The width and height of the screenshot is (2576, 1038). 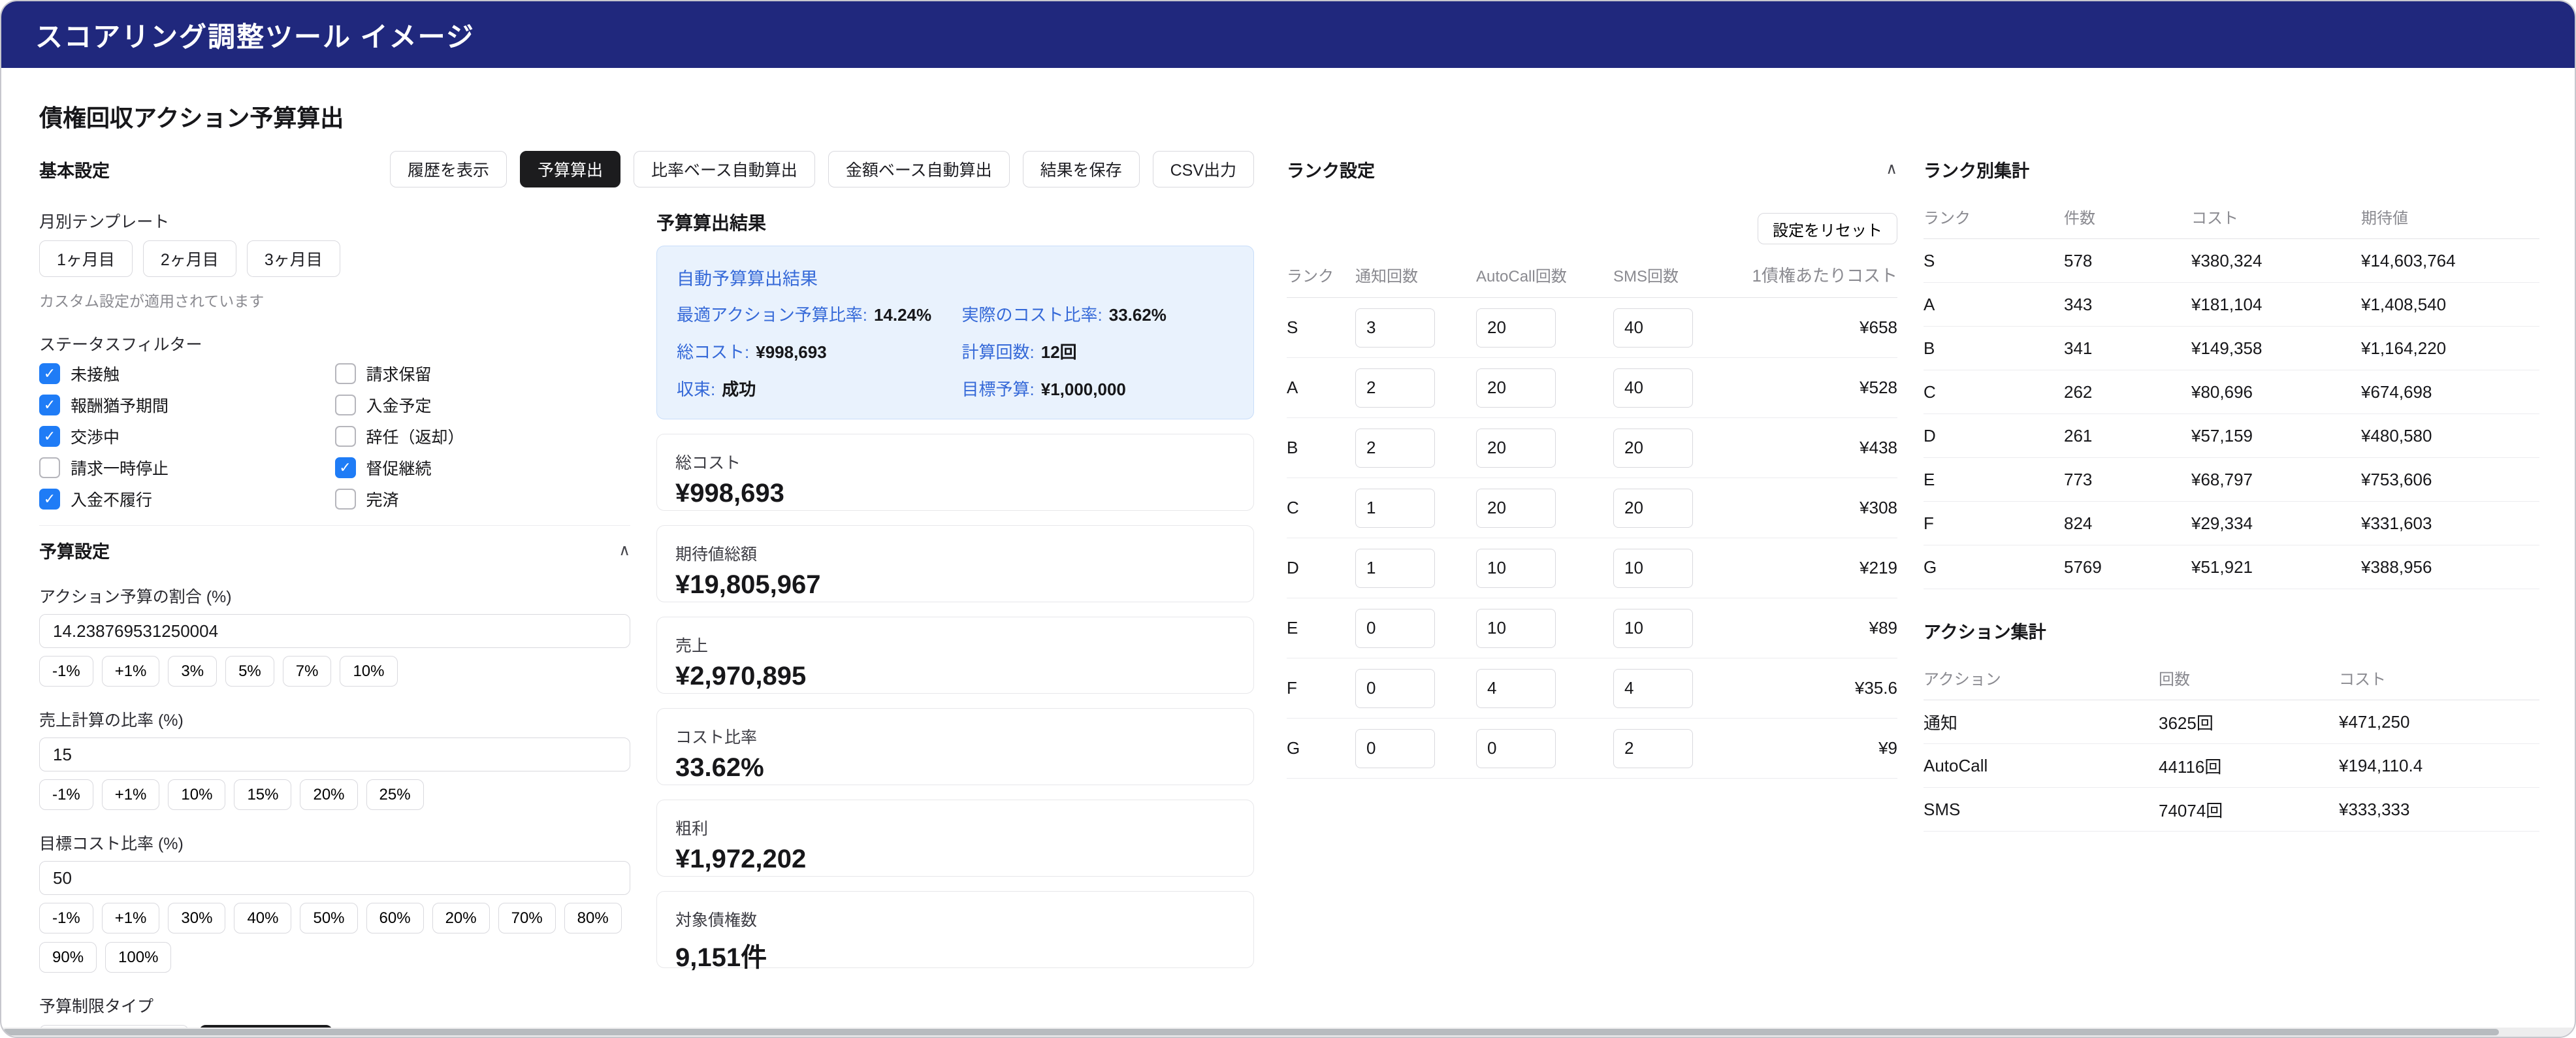 I want to click on rank-table-header-cell: AutoCall回数, so click(x=1521, y=276).